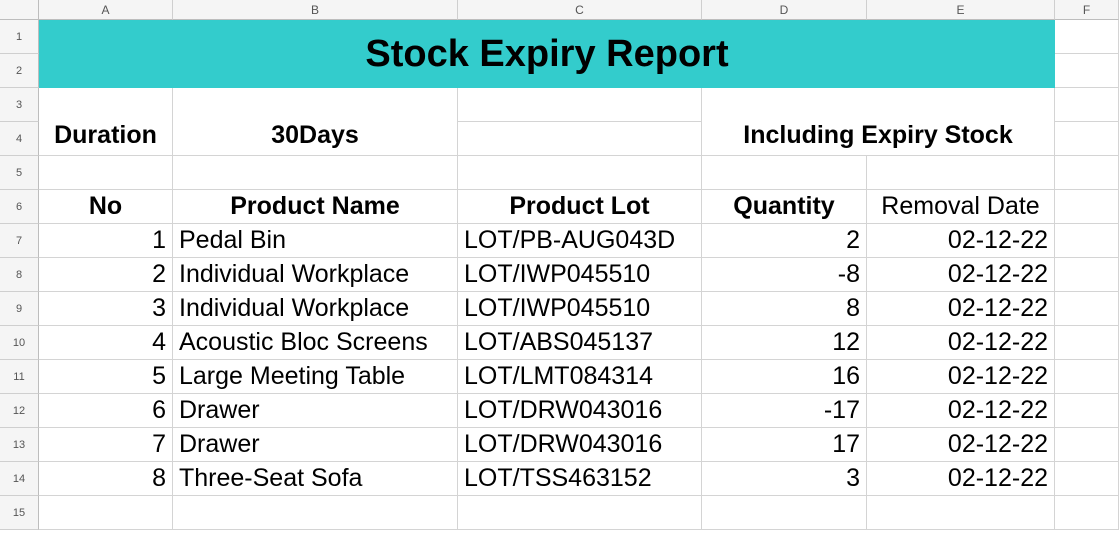  I want to click on item-no: 4, so click(106, 343).